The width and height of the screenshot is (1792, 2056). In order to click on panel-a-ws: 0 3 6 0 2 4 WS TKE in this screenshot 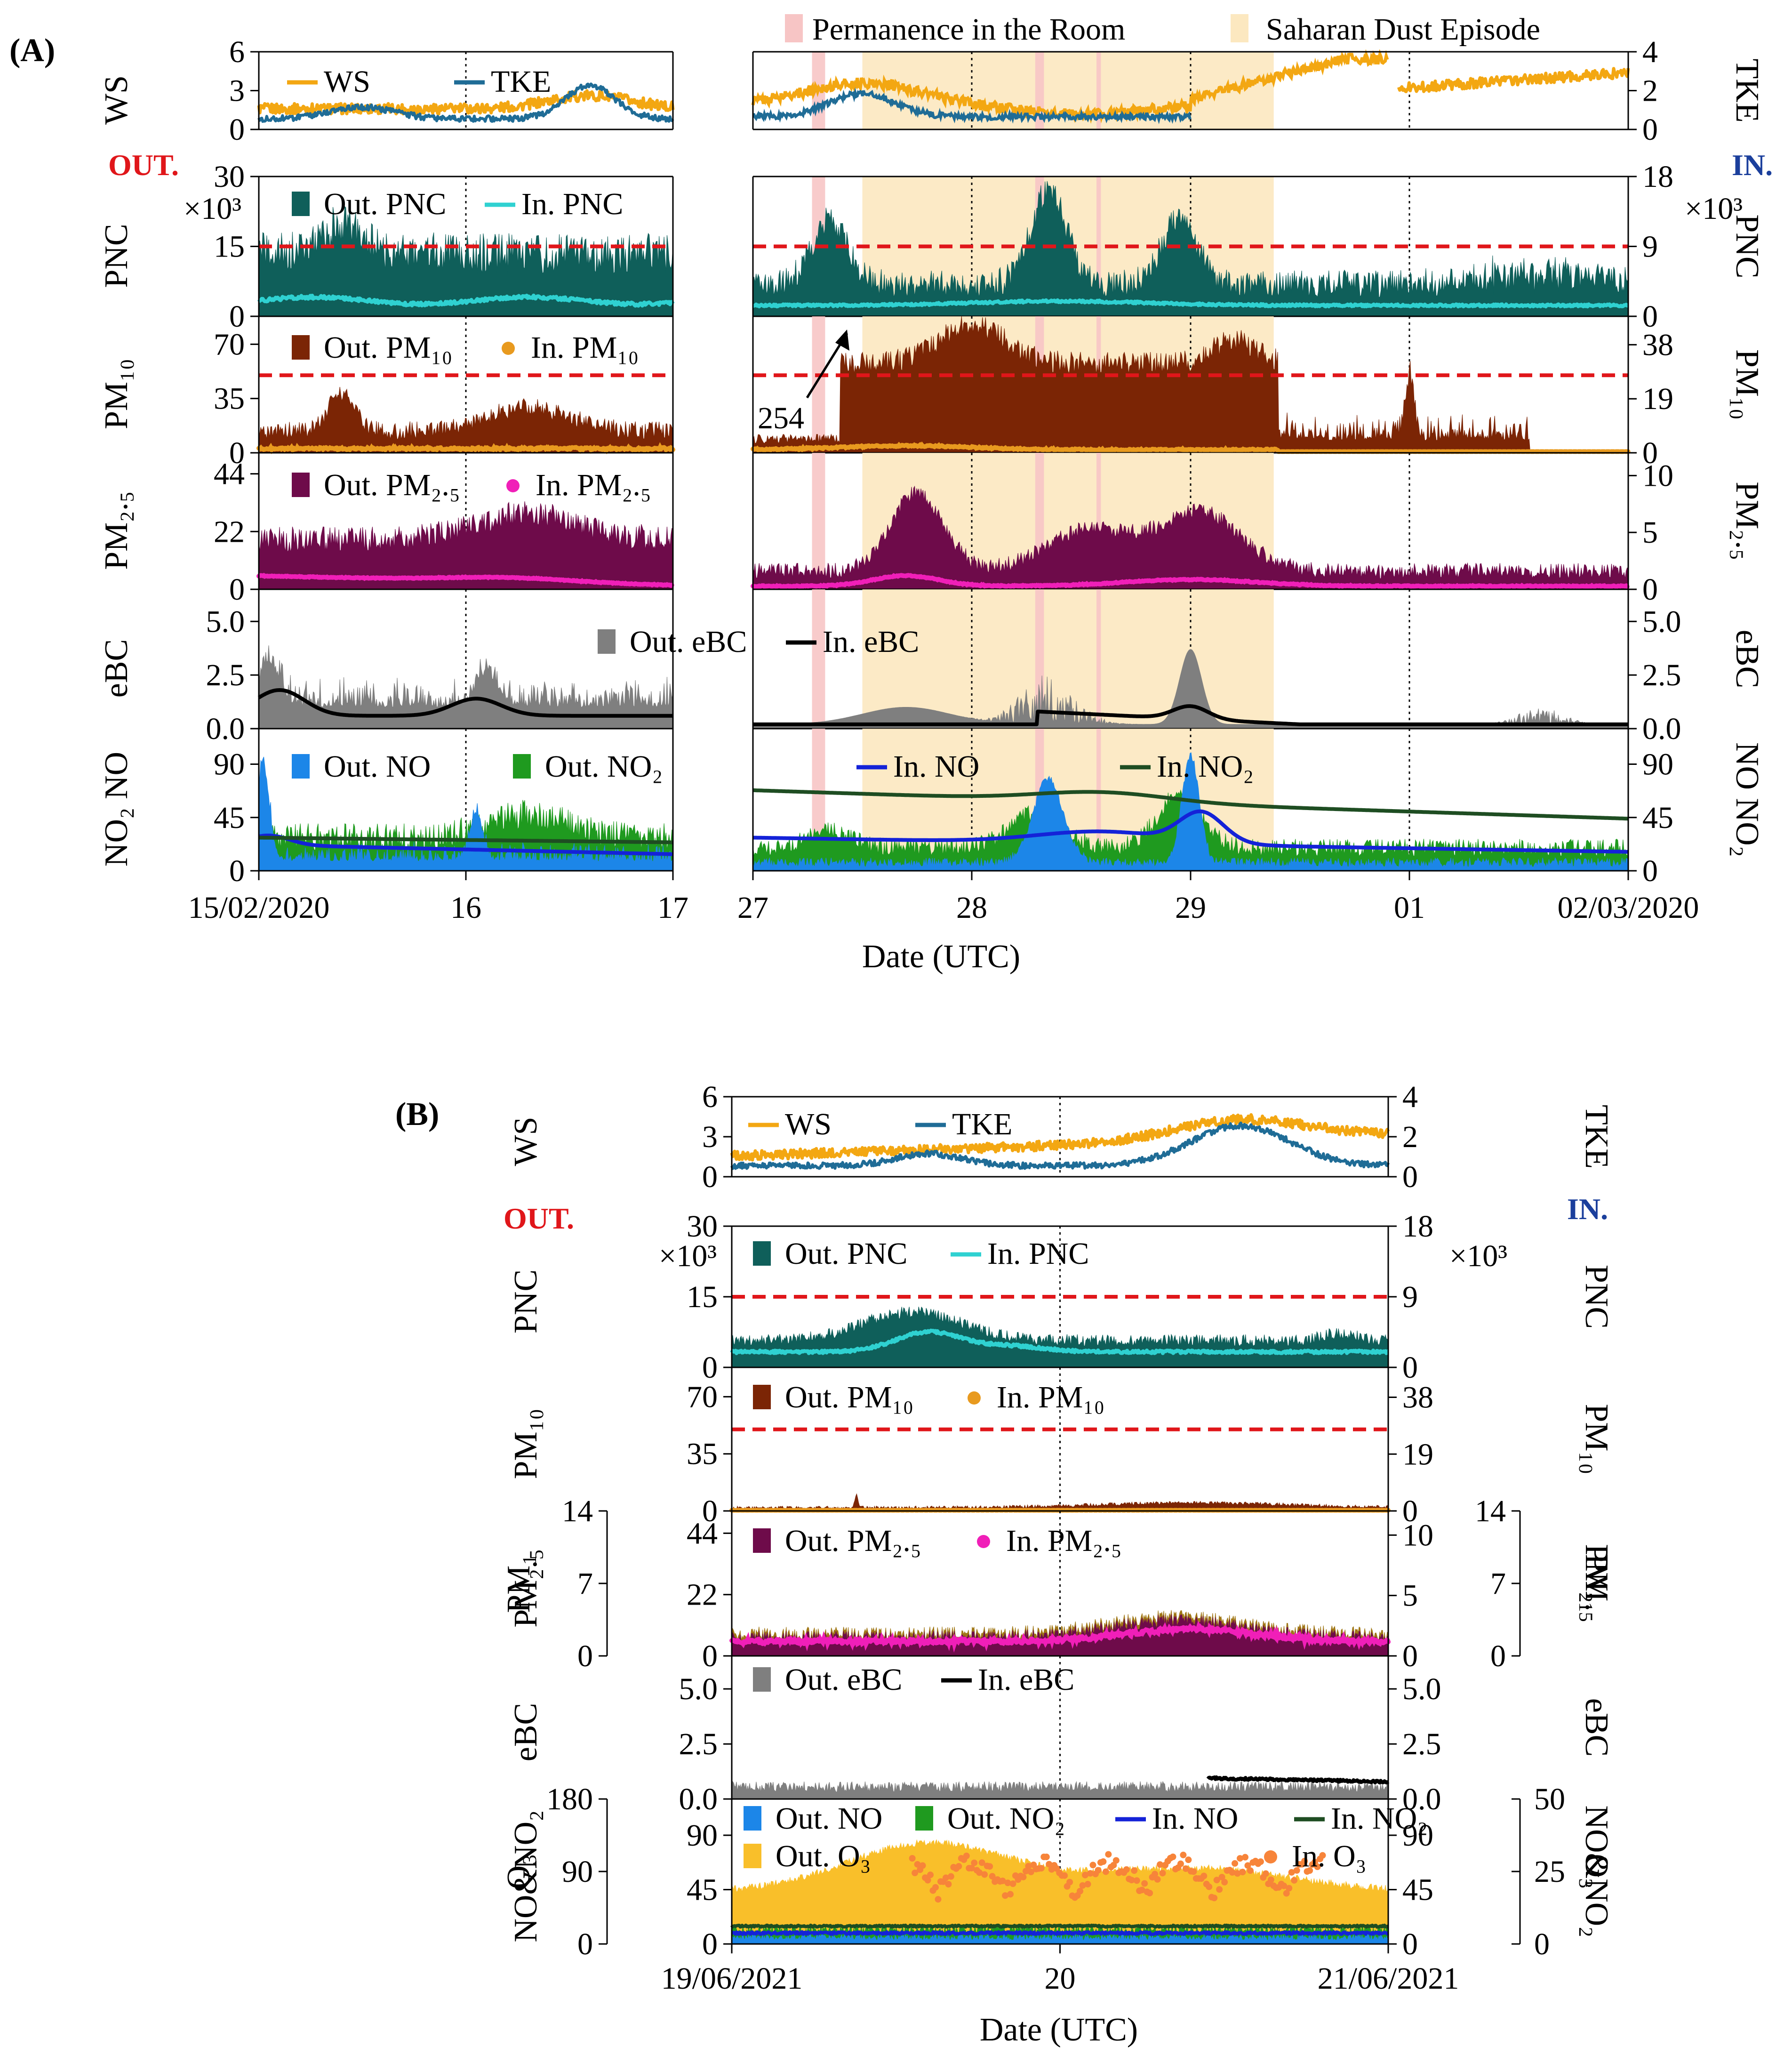, I will do `click(931, 91)`.